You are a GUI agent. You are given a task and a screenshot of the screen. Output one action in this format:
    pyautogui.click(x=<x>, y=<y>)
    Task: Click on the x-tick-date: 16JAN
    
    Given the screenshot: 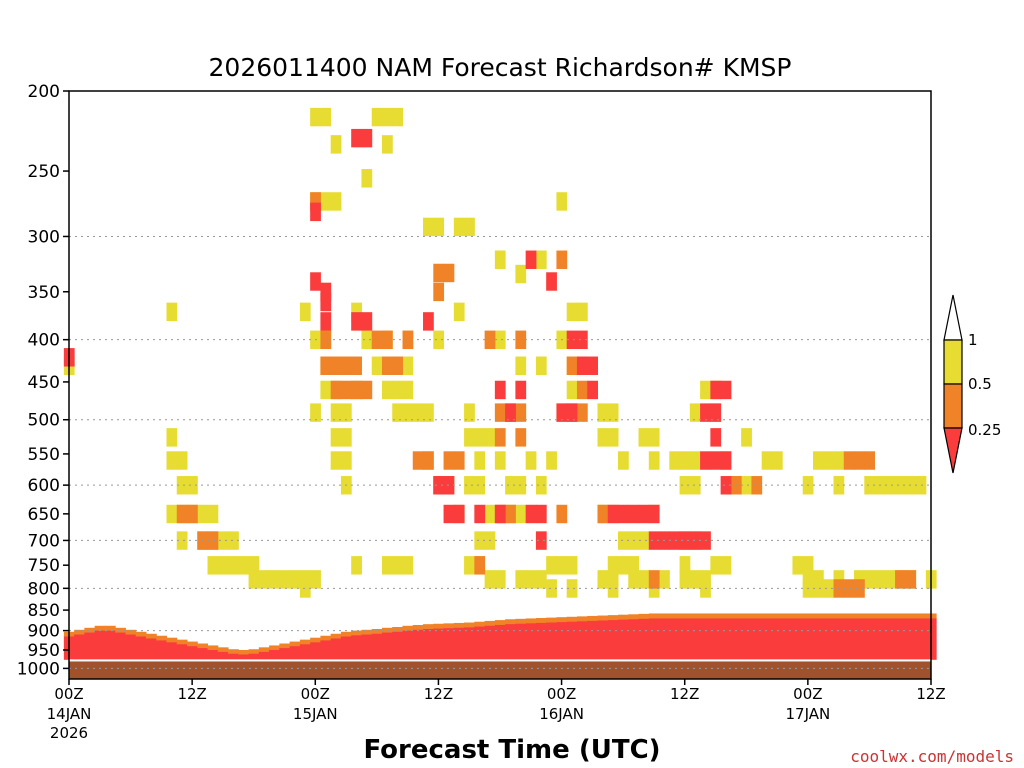 What is the action you would take?
    pyautogui.click(x=561, y=714)
    